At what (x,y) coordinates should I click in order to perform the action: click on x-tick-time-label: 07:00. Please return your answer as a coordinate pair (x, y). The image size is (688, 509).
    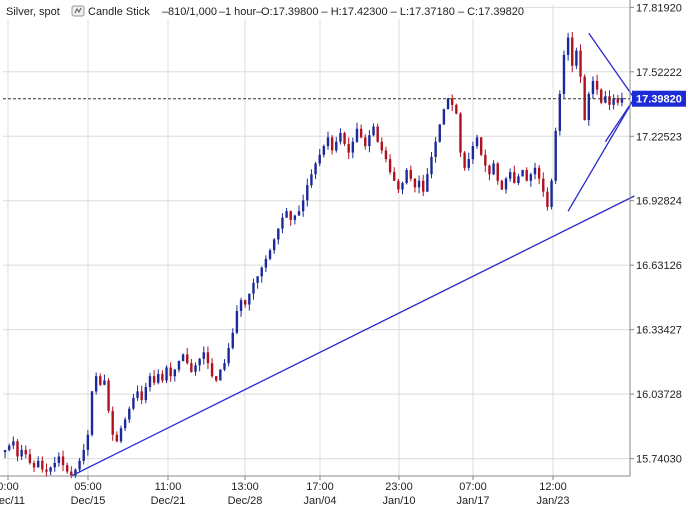
    Looking at the image, I should click on (473, 487).